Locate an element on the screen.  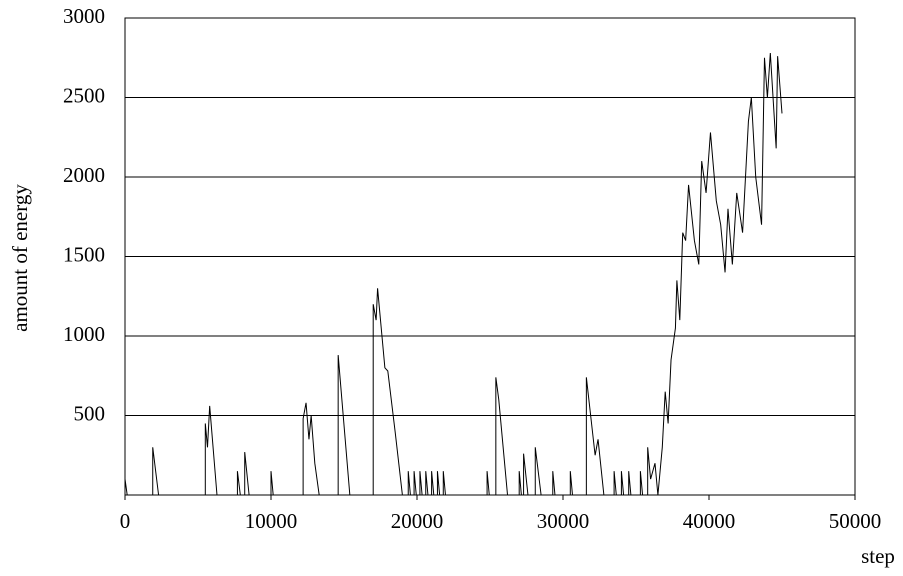
x-tick-label: 30000 is located at coordinates (563, 521).